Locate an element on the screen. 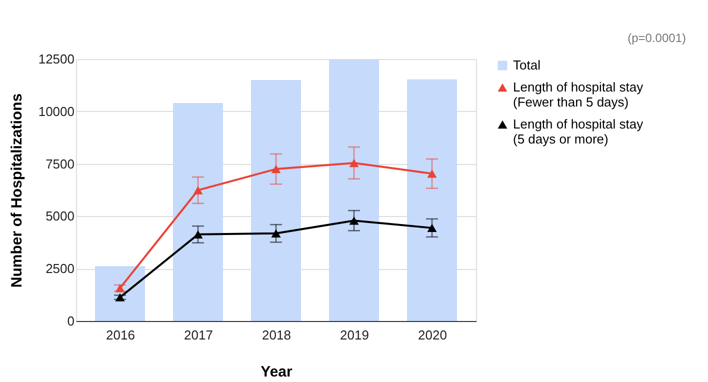  y-tick-label: 5000 is located at coordinates (60, 216).